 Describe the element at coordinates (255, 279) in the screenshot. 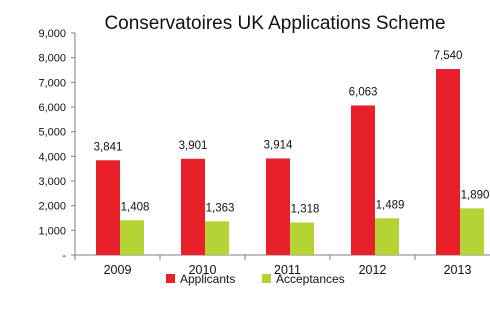

I see `legend: Applicants Acceptances` at that location.